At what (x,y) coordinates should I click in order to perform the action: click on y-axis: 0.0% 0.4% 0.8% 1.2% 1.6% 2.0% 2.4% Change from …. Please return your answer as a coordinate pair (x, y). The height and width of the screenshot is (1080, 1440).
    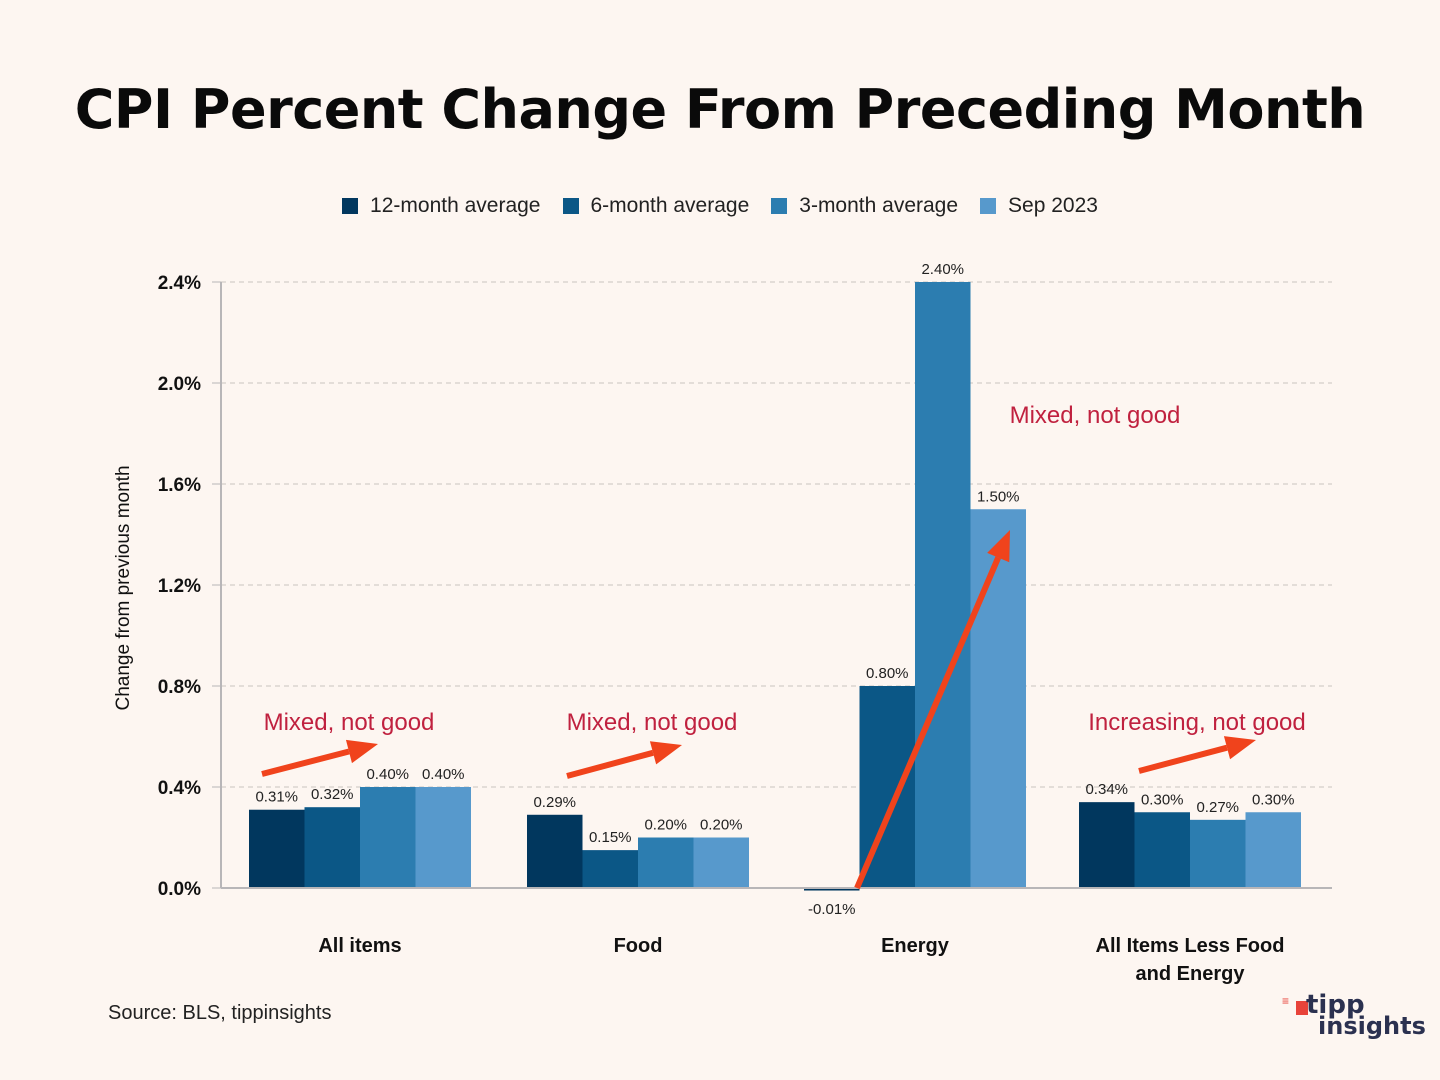
    Looking at the image, I should click on (167, 586).